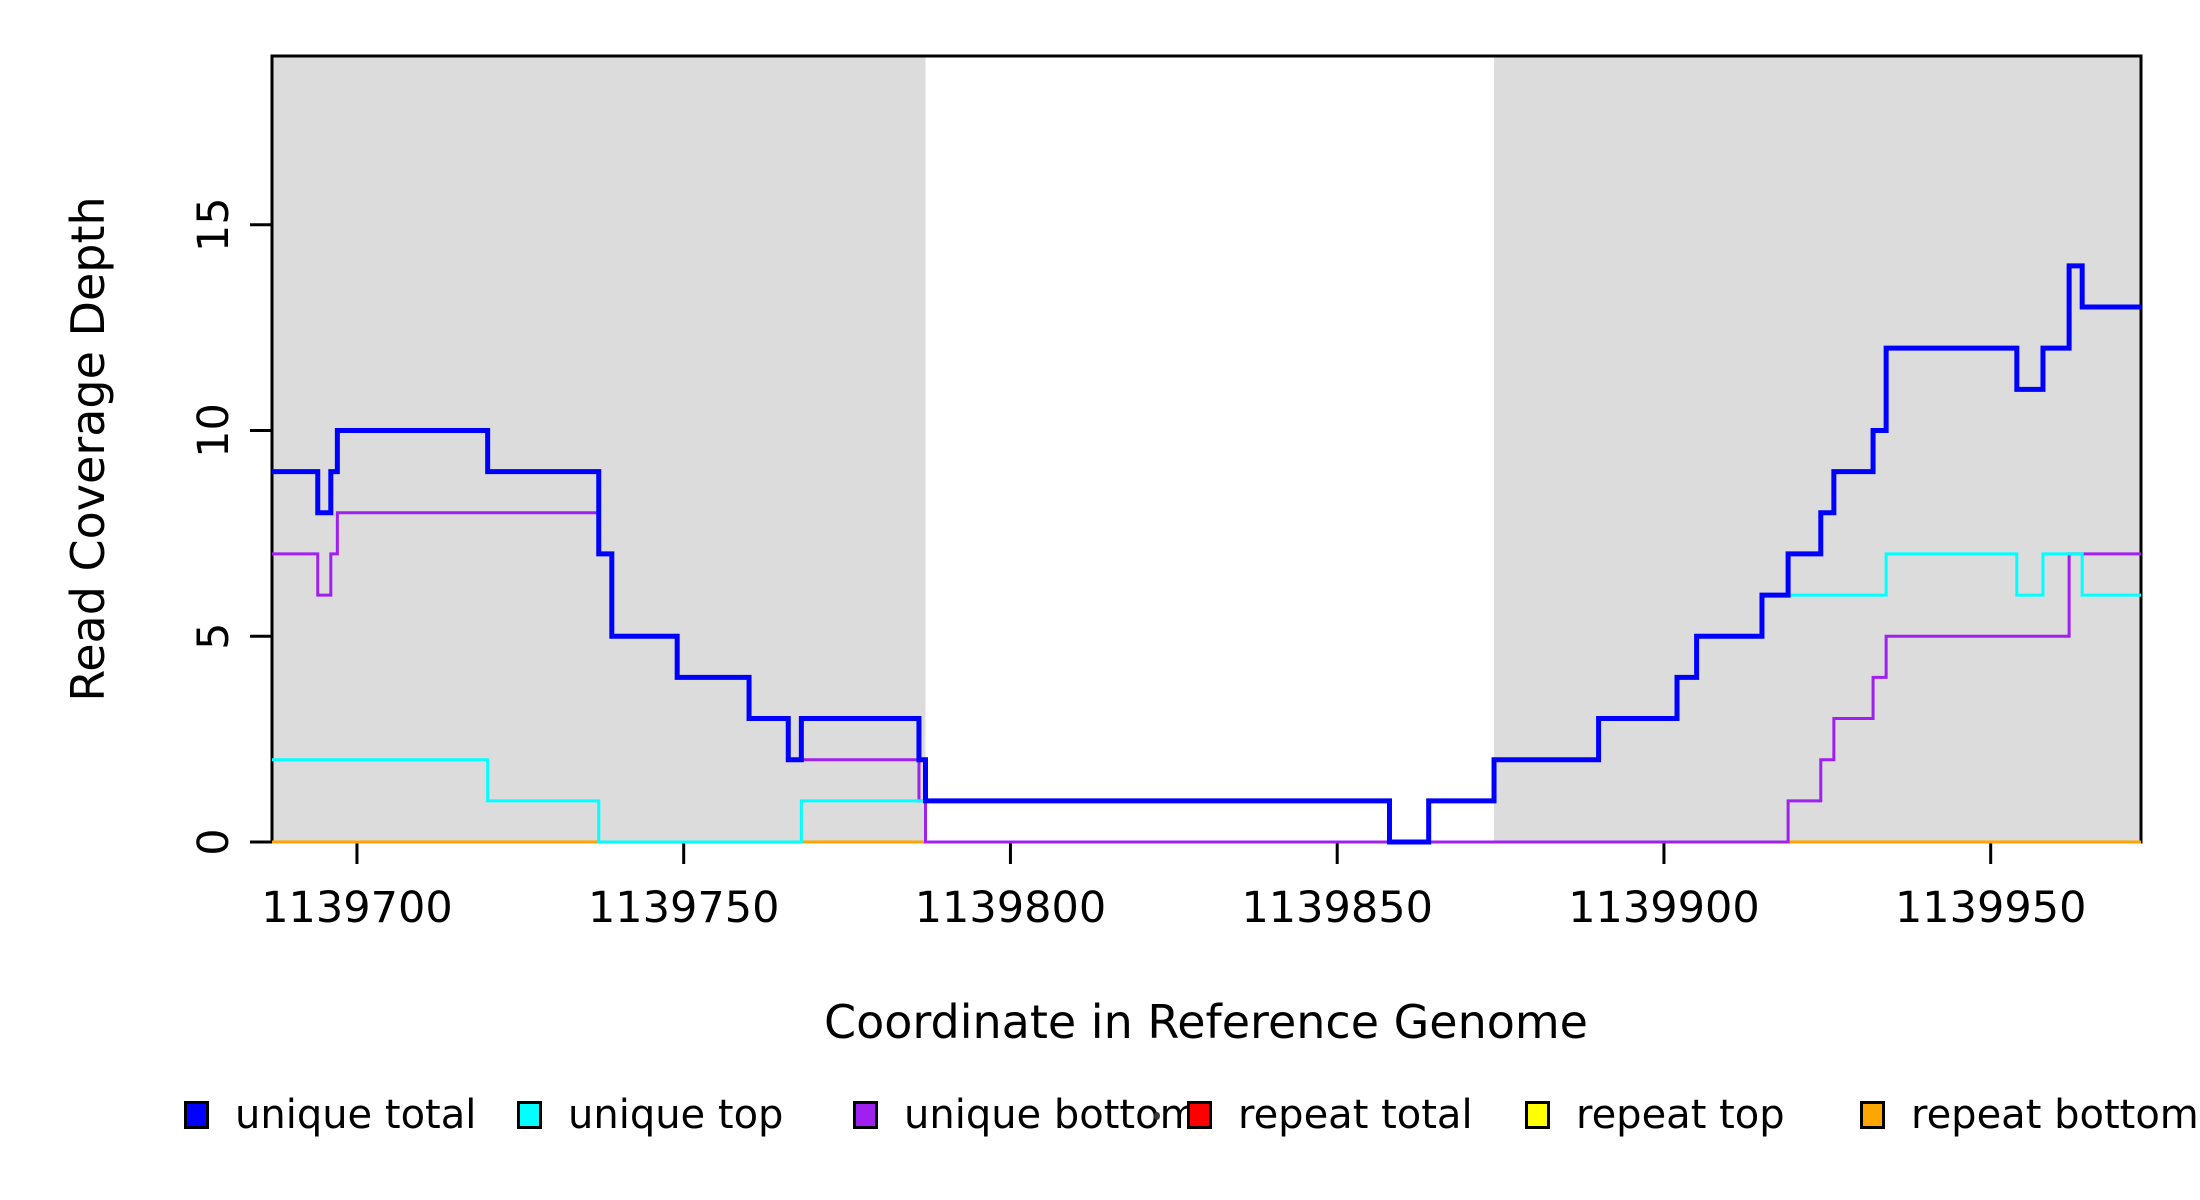 This screenshot has width=2200, height=1200. I want to click on x-tick-label: 1139700, so click(357, 908).